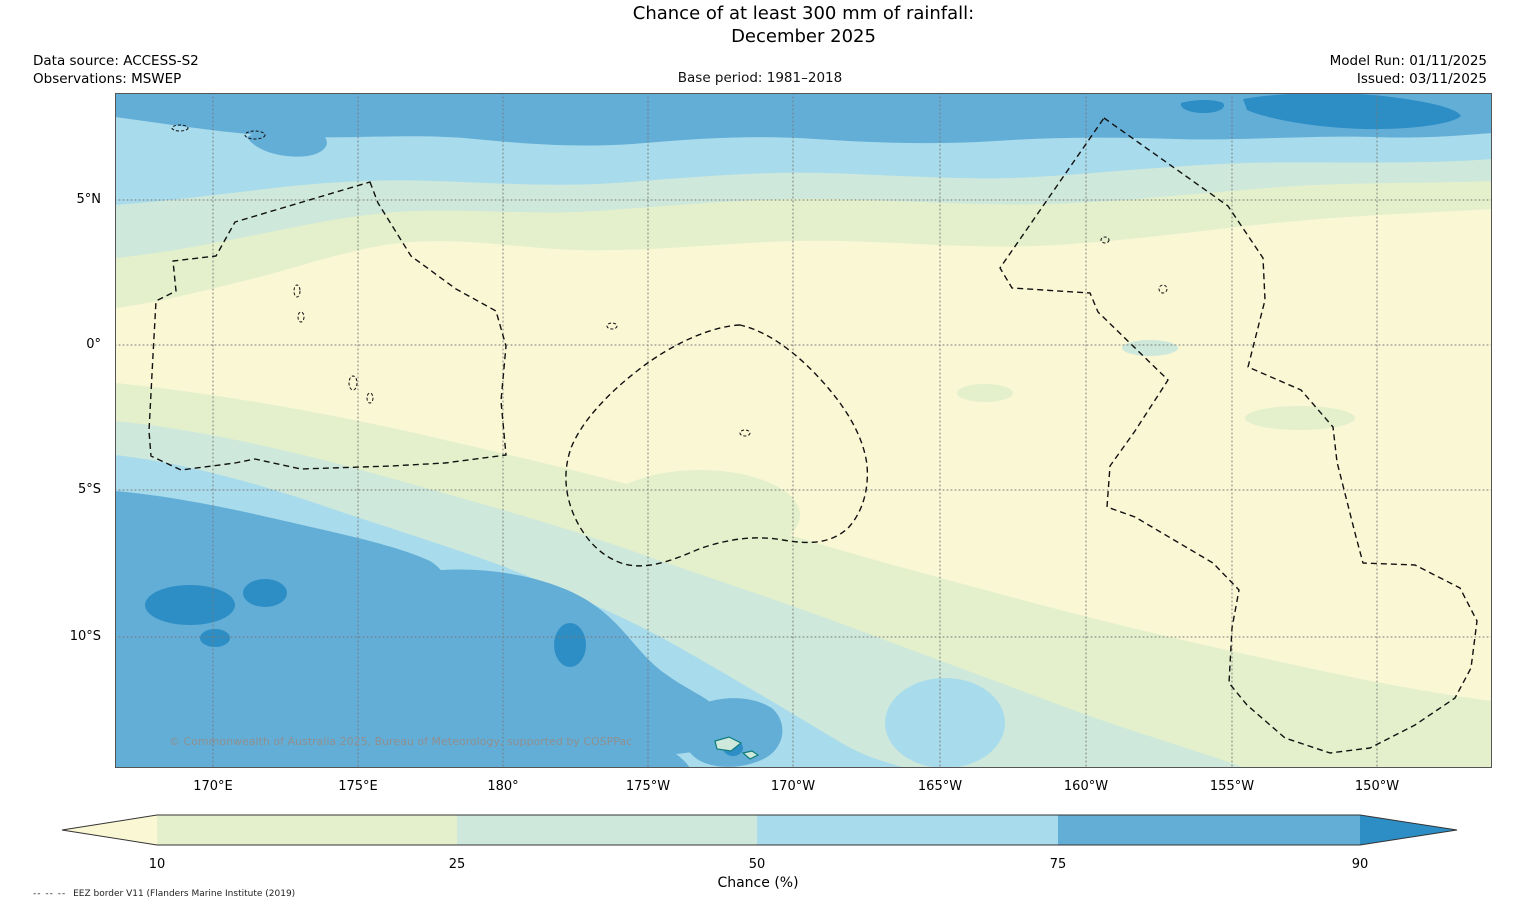 The image size is (1517, 908). What do you see at coordinates (50, 894) in the screenshot?
I see `eez-dash-sample: -- -- --` at bounding box center [50, 894].